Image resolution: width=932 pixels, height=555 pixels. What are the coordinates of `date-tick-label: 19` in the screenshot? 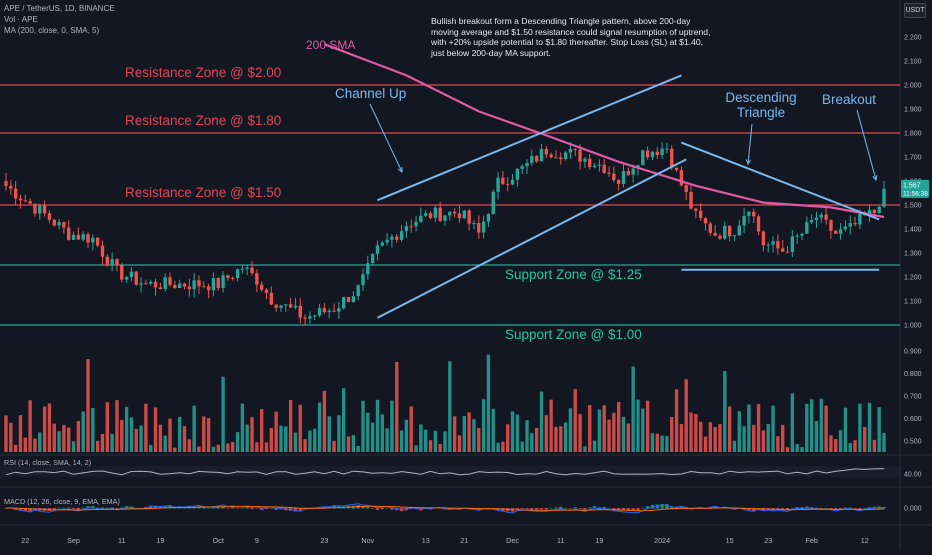 It's located at (160, 540).